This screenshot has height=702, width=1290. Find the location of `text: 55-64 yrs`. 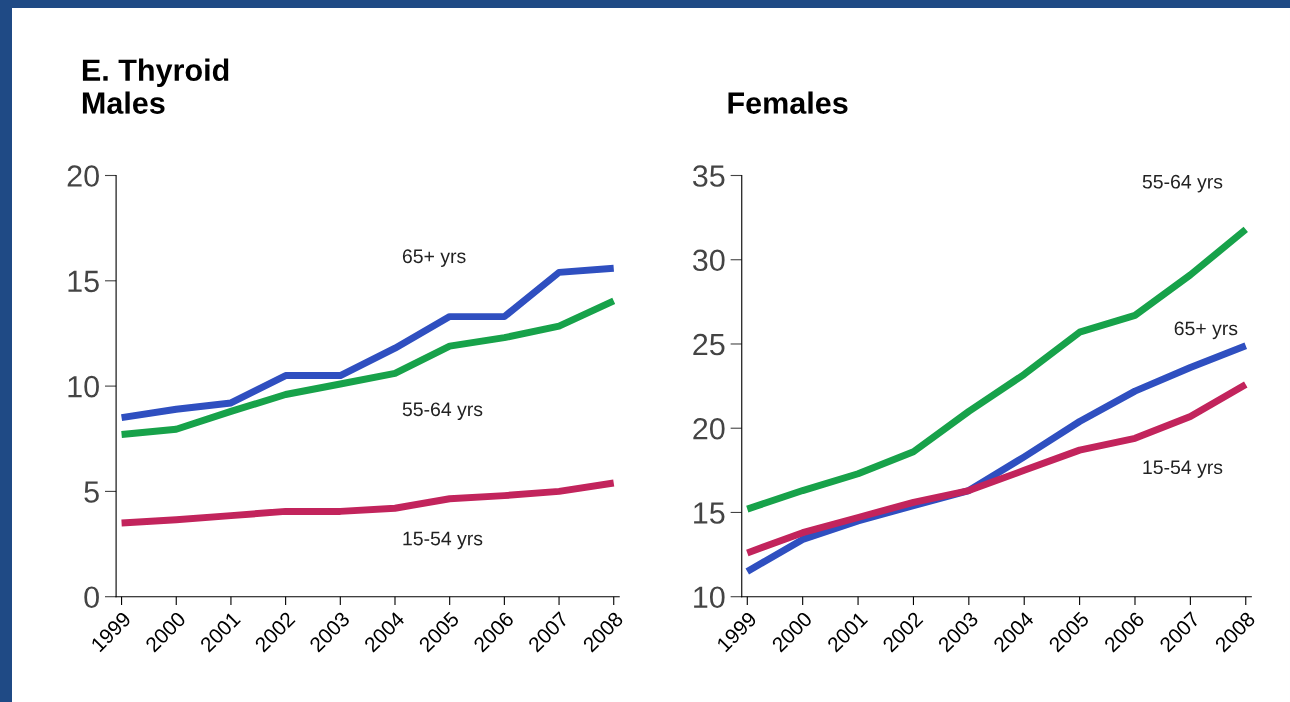

text: 55-64 yrs is located at coordinates (1182, 183).